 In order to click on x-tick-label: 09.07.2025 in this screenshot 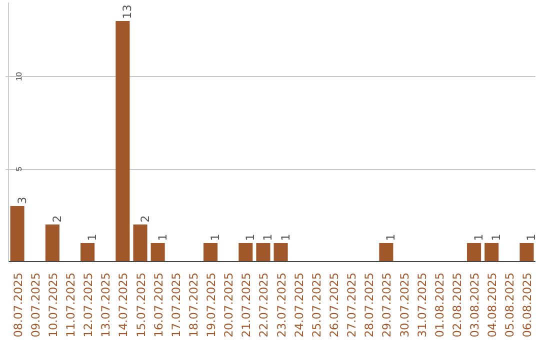, I will do `click(35, 305)`.